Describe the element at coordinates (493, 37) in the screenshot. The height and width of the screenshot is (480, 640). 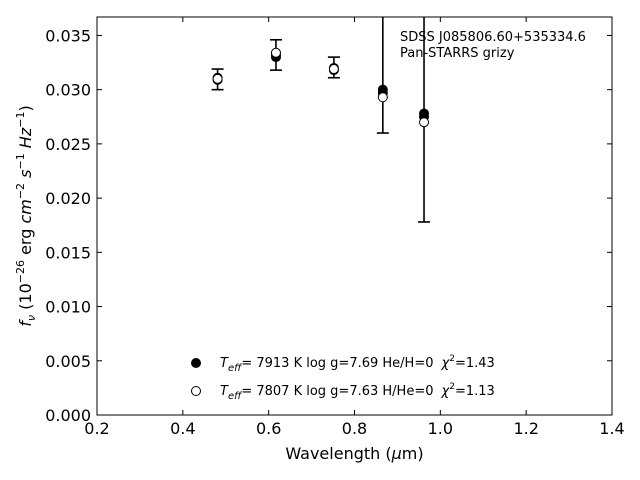
I see `annotation-object-name: SDSS J085806.60+535334.6` at that location.